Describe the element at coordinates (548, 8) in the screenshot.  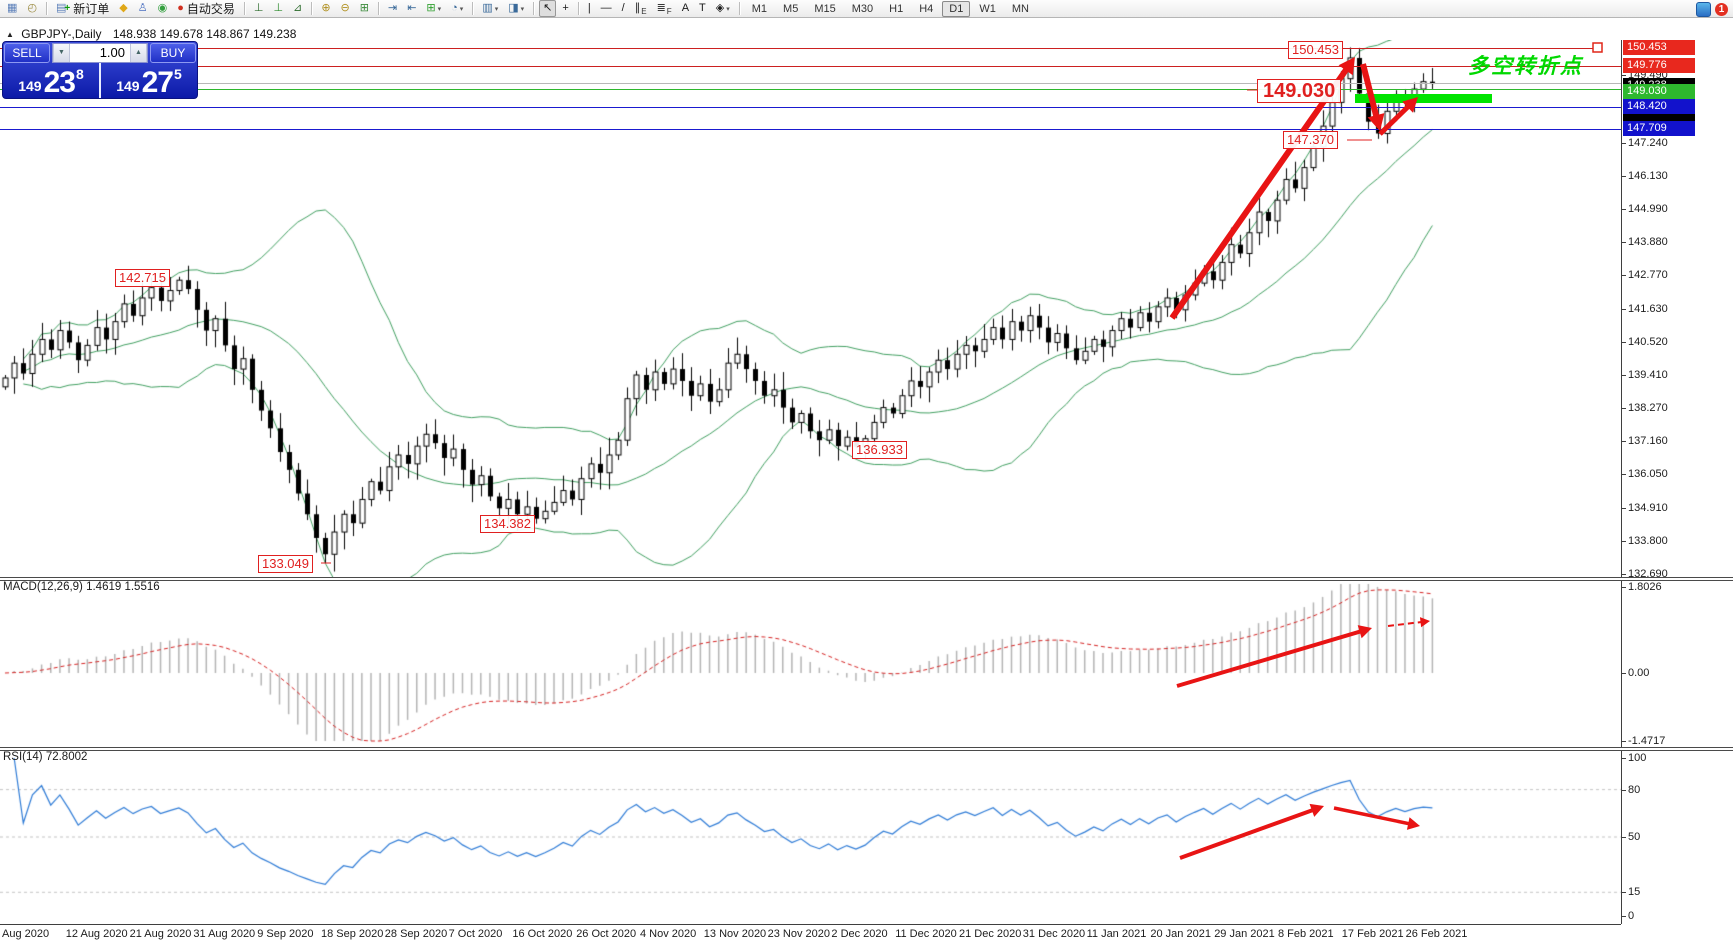
I see `cursor-button: ↖` at that location.